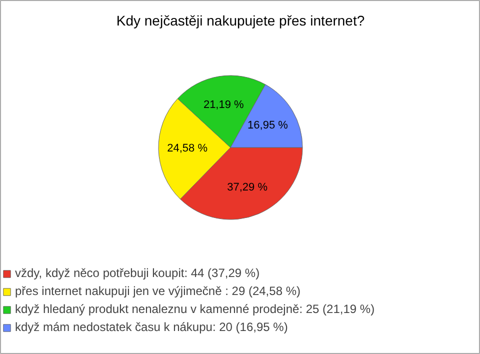 The image size is (480, 354). I want to click on data-label: 37,29 %, so click(247, 187).